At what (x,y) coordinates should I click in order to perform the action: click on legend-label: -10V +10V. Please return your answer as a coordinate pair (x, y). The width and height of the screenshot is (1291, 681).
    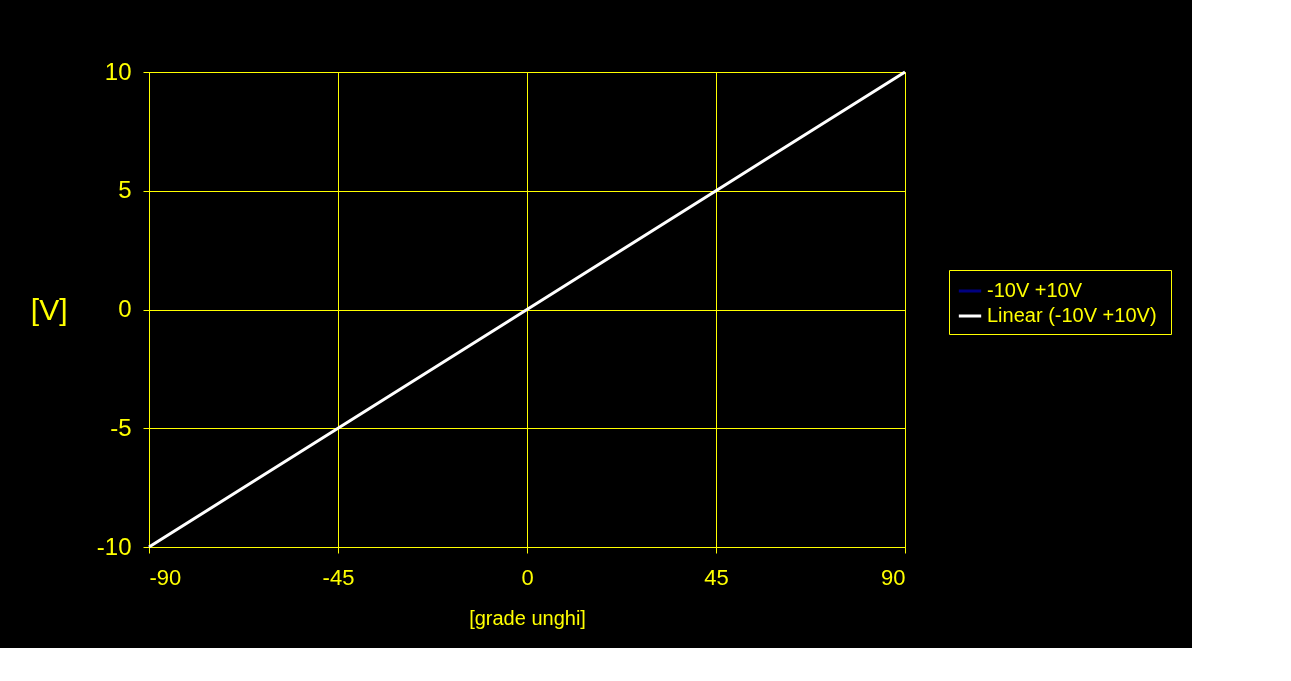
    Looking at the image, I should click on (1035, 290).